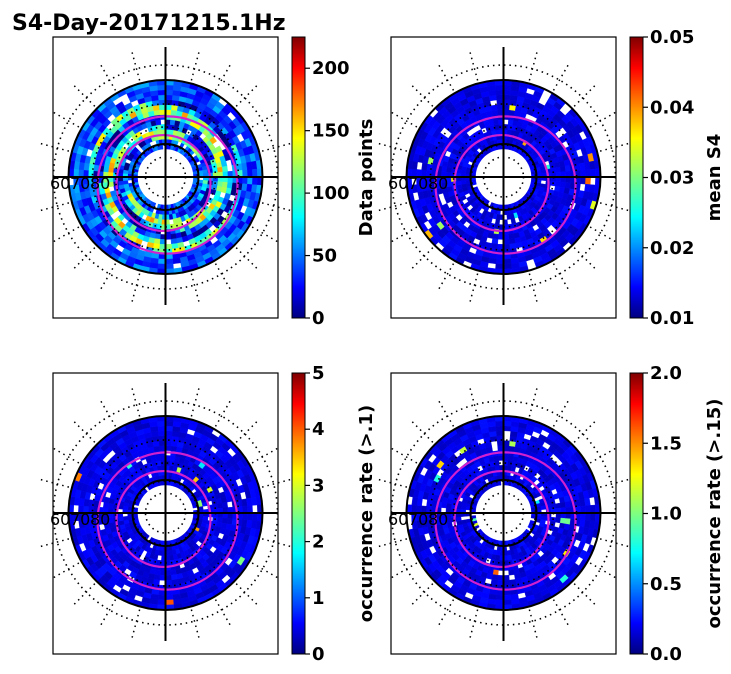 Image resolution: width=731 pixels, height=674 pixels. What do you see at coordinates (318, 598) in the screenshot?
I see `colorbar-tick-label: 1` at bounding box center [318, 598].